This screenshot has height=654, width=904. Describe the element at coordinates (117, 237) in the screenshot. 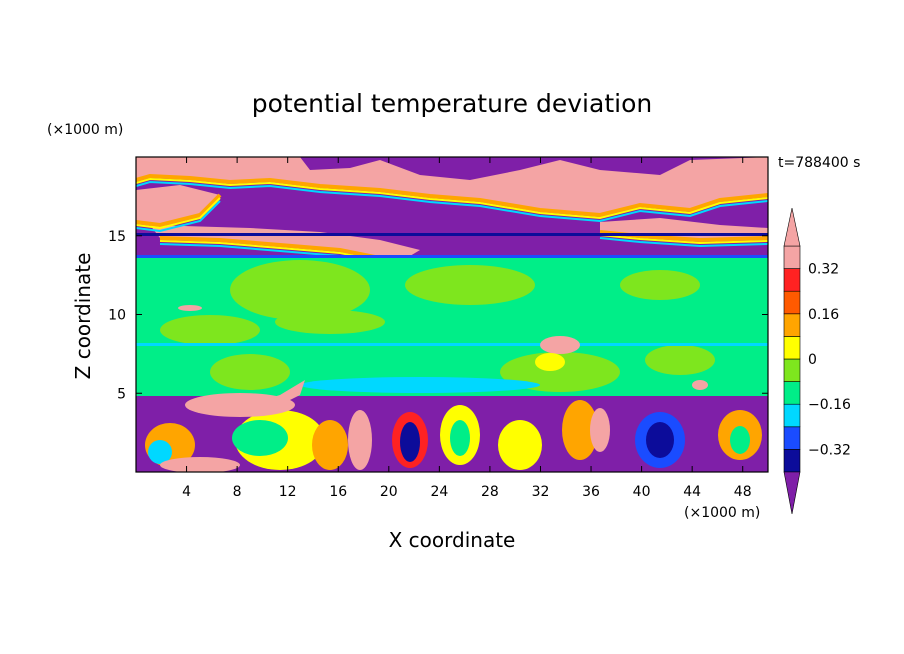

I see `y-tick-label-2: 15` at that location.